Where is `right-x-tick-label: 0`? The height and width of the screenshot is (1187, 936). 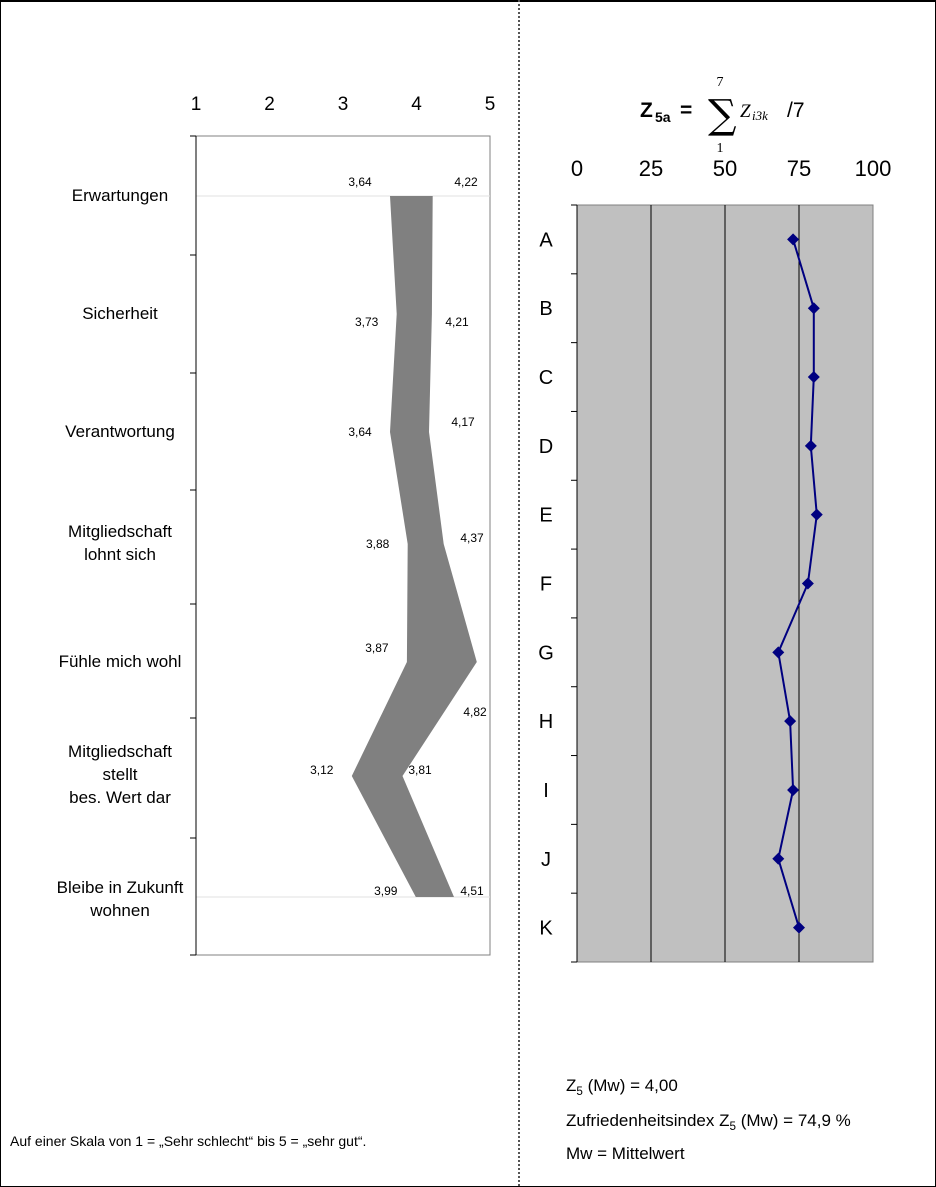
right-x-tick-label: 0 is located at coordinates (577, 168).